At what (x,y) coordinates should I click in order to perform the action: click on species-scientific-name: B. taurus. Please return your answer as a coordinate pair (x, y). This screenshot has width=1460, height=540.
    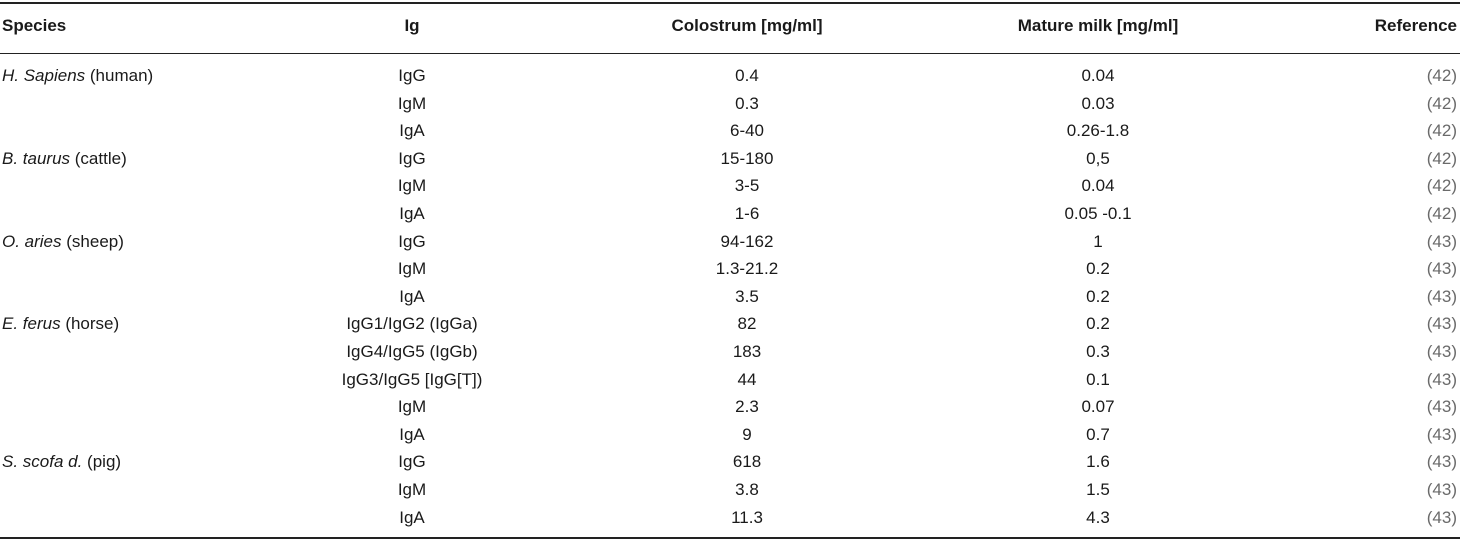
    Looking at the image, I should click on (36, 158).